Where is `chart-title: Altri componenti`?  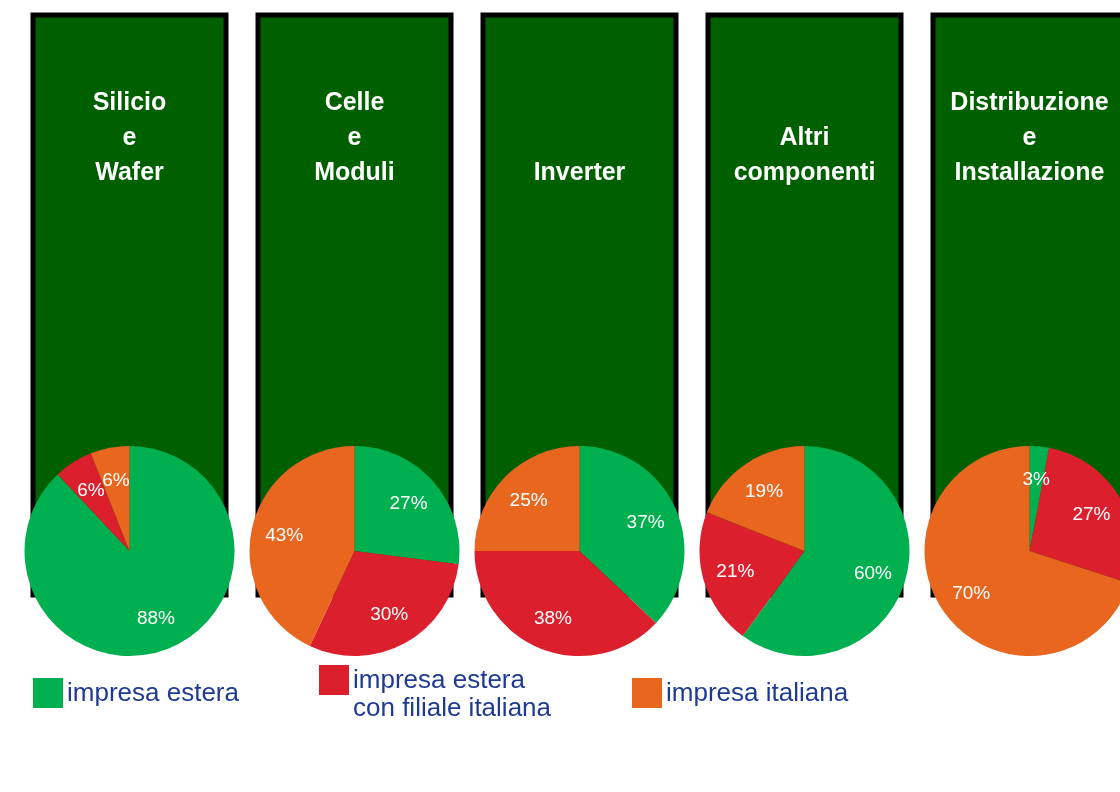
chart-title: Altri componenti is located at coordinates (804, 153).